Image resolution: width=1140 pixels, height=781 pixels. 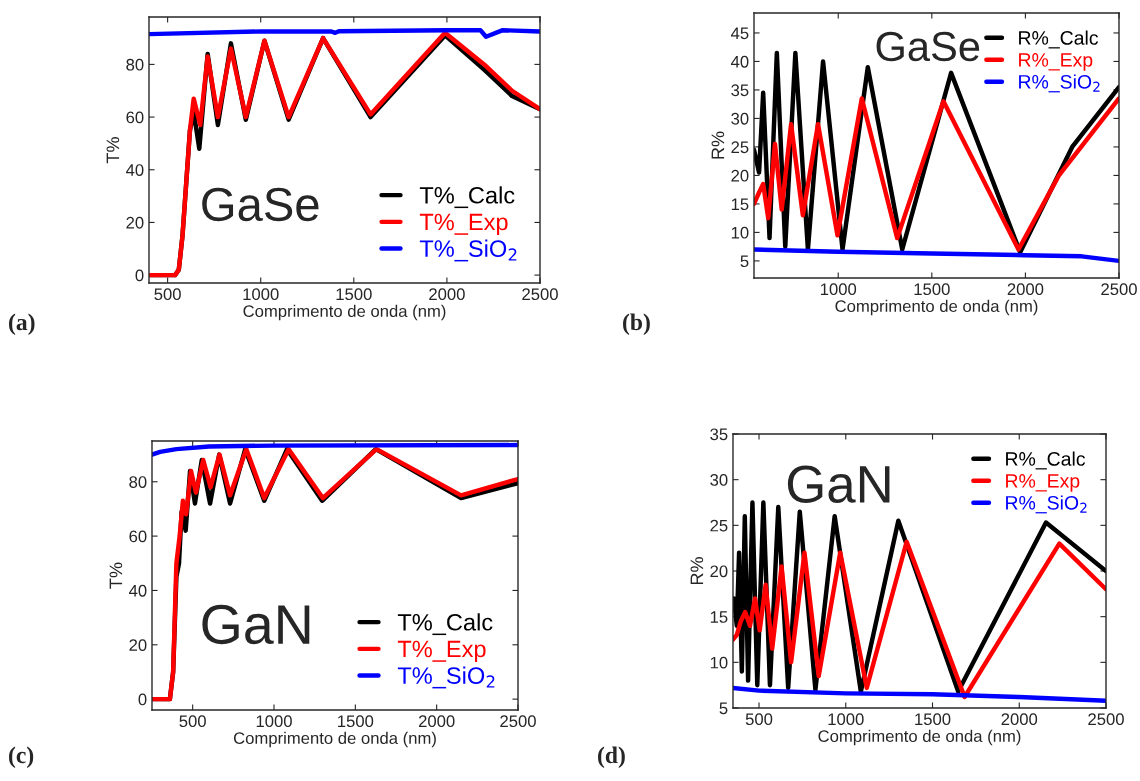 I want to click on text: (a), so click(x=22, y=324).